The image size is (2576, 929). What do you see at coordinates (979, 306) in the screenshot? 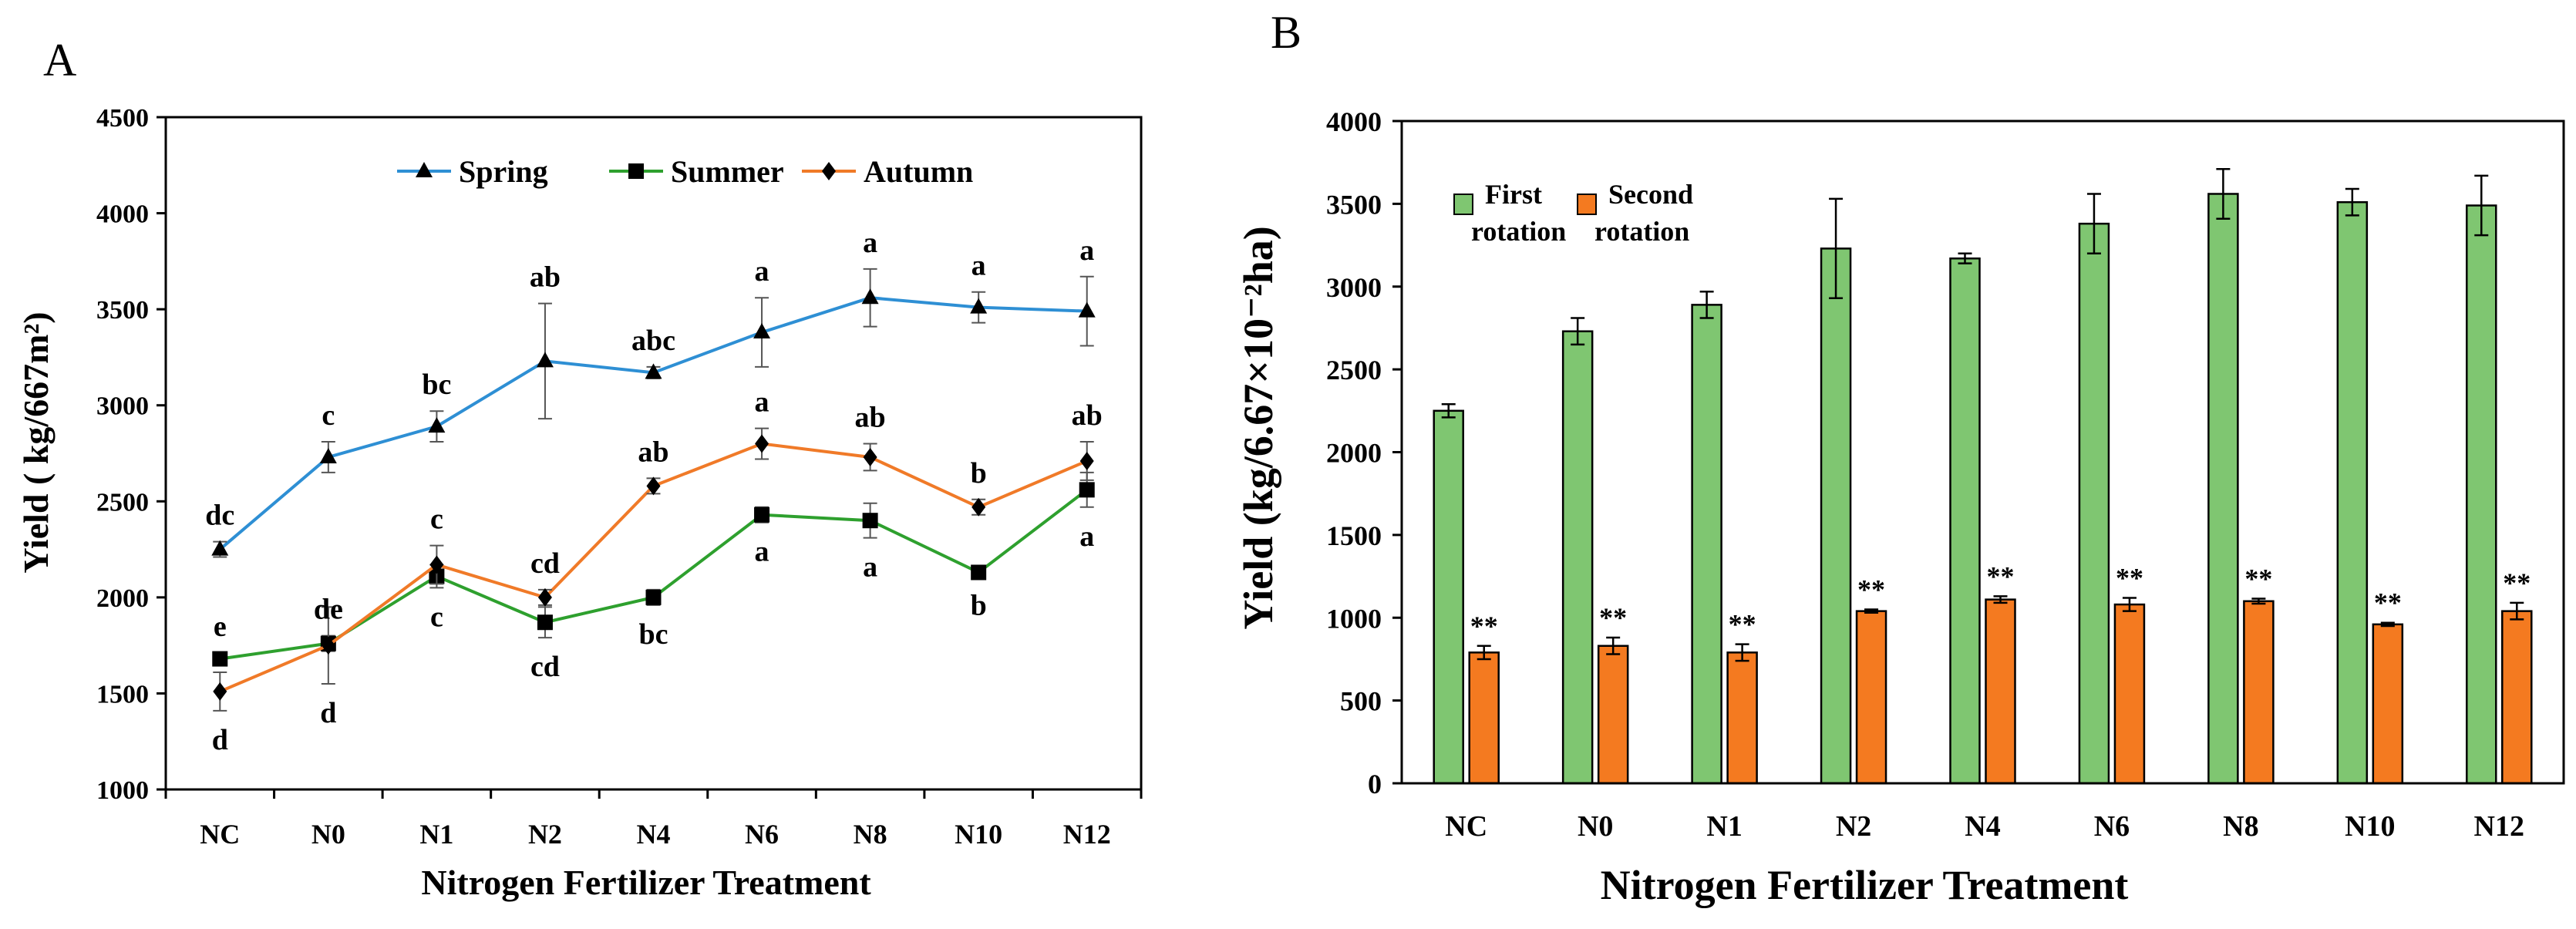
I see `data-point-spring-n10` at bounding box center [979, 306].